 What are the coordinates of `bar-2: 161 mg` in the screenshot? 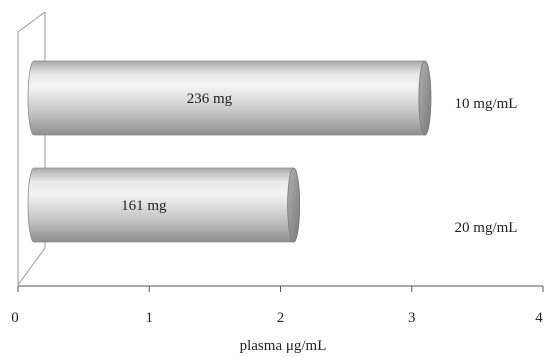 It's located at (164, 205).